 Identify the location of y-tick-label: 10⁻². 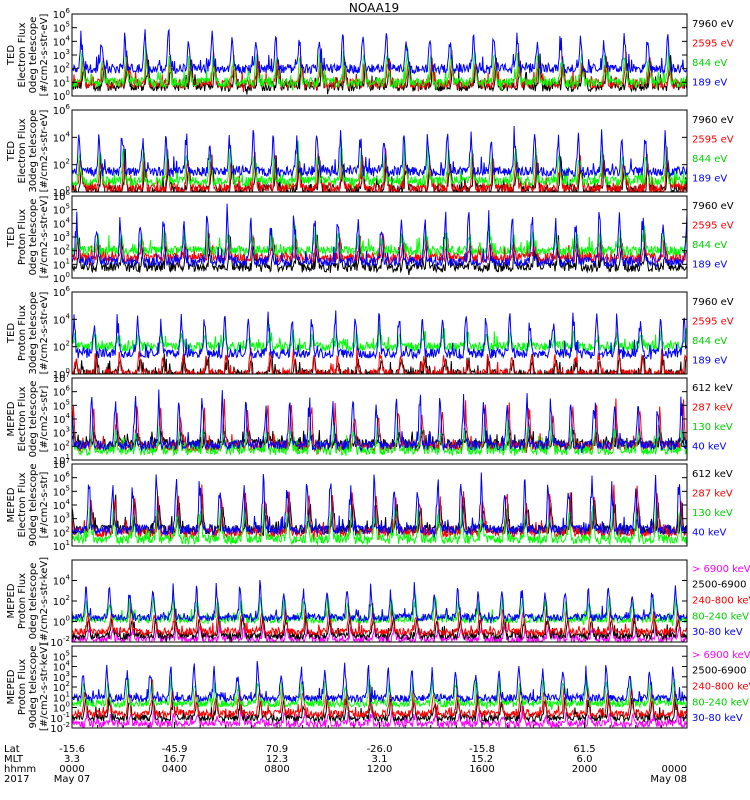
(60, 642).